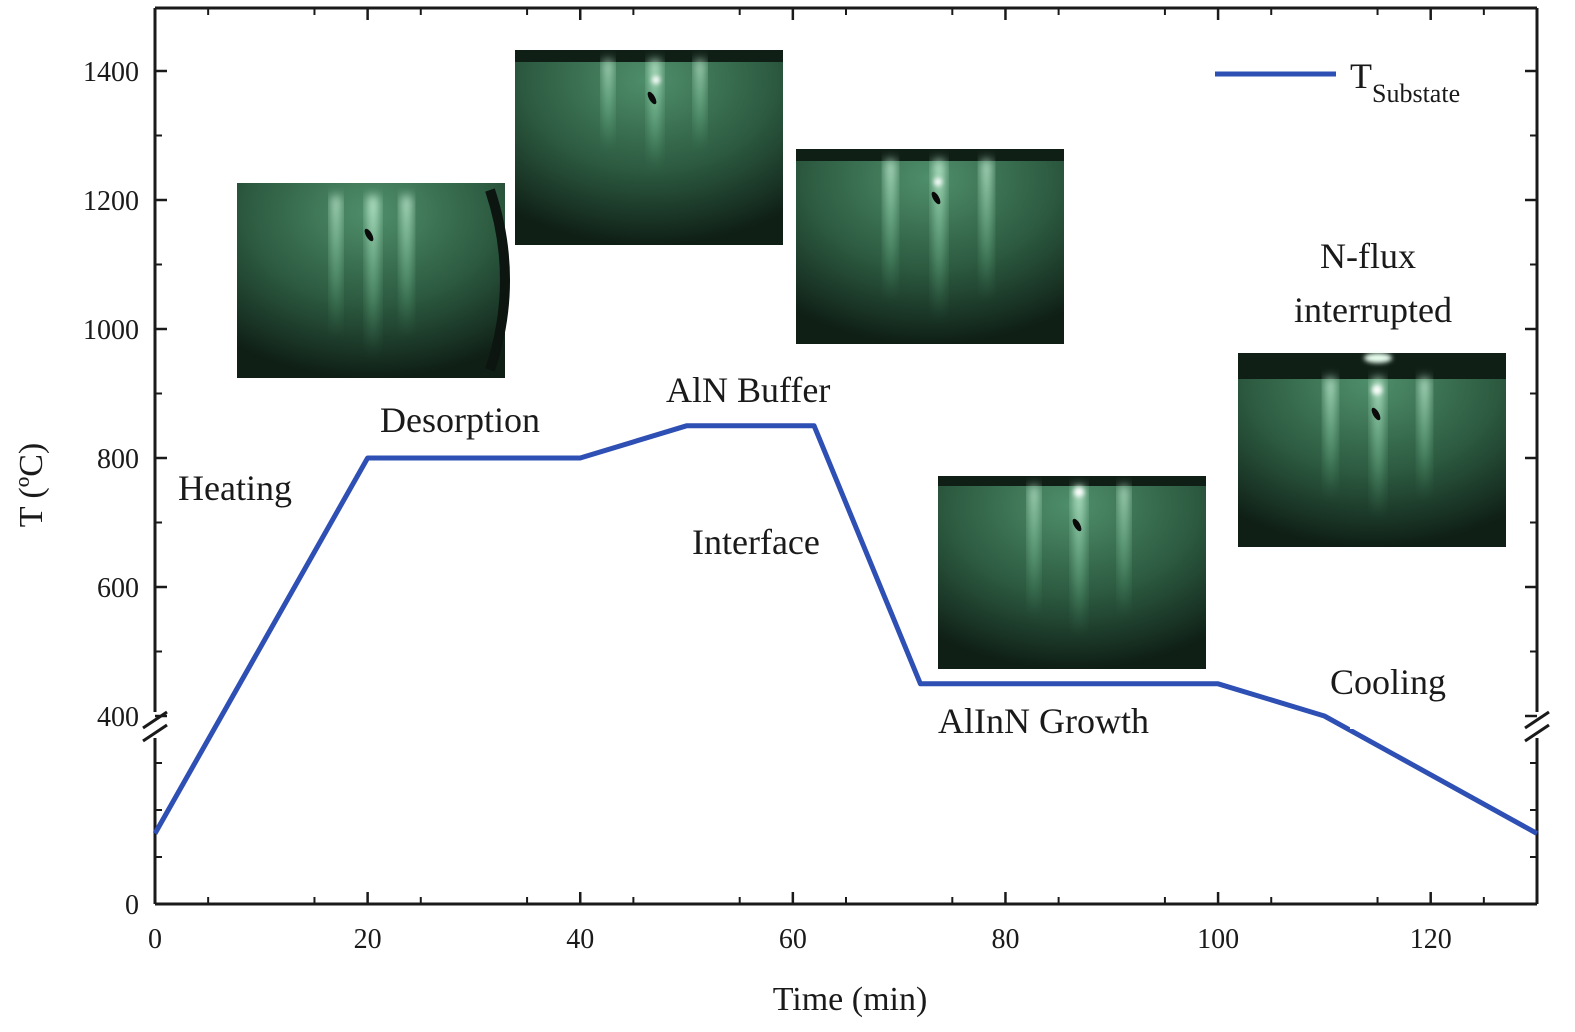  Describe the element at coordinates (111, 330) in the screenshot. I see `y-tick-label: 1000` at that location.